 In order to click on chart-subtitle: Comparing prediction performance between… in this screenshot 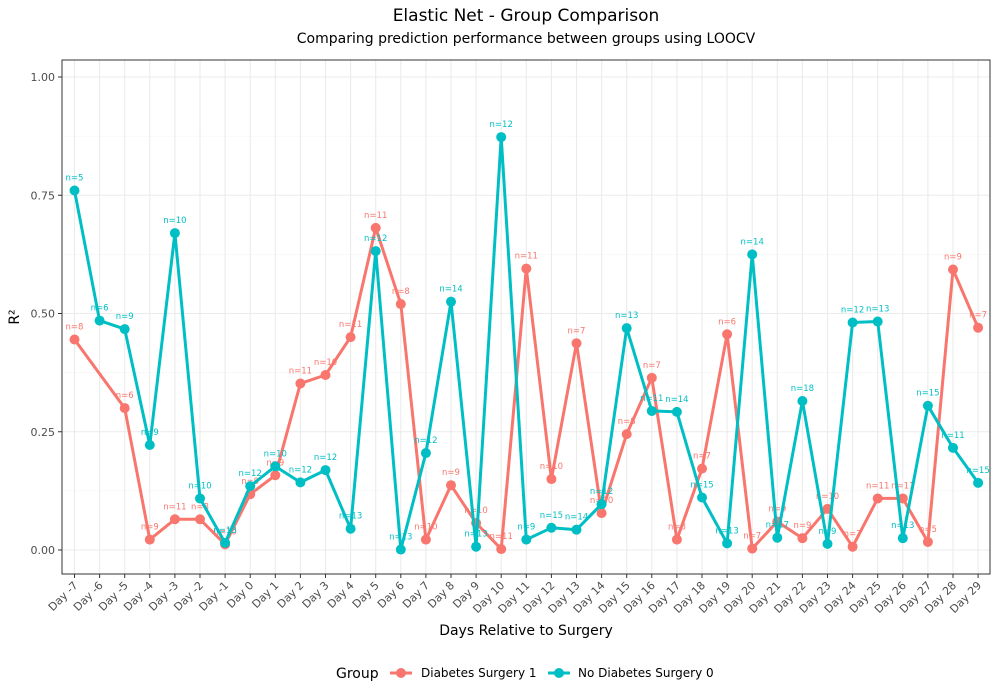, I will do `click(526, 39)`.